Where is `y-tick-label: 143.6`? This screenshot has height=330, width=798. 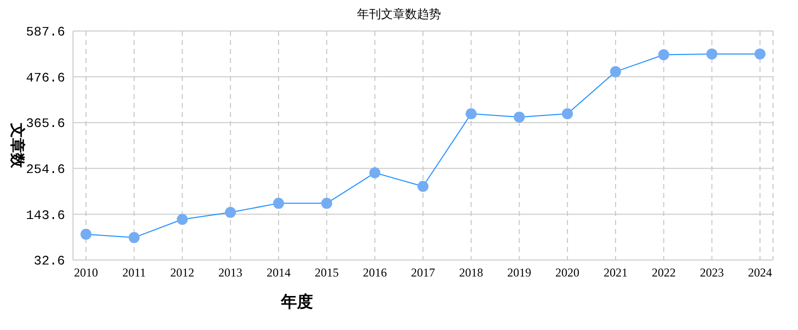
y-tick-label: 143.6 is located at coordinates (45, 215).